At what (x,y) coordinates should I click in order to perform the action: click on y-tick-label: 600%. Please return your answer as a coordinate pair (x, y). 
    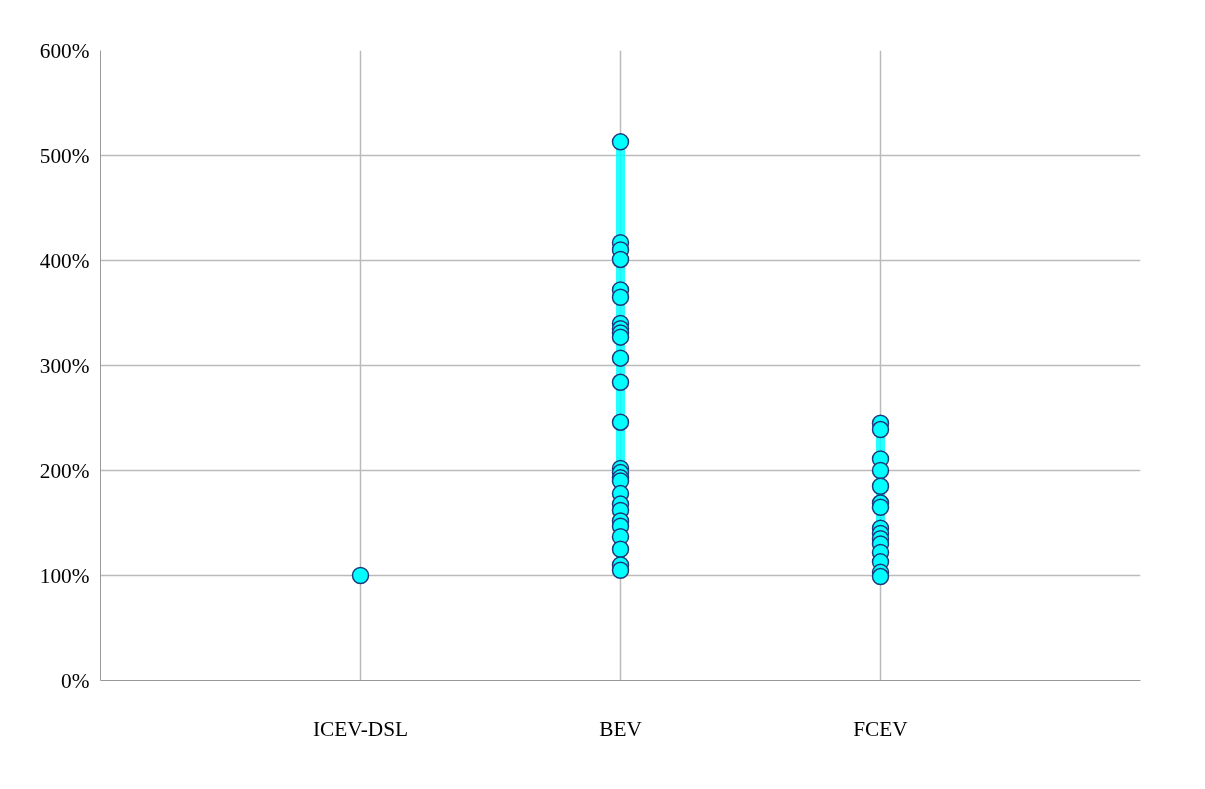
    Looking at the image, I should click on (64, 50).